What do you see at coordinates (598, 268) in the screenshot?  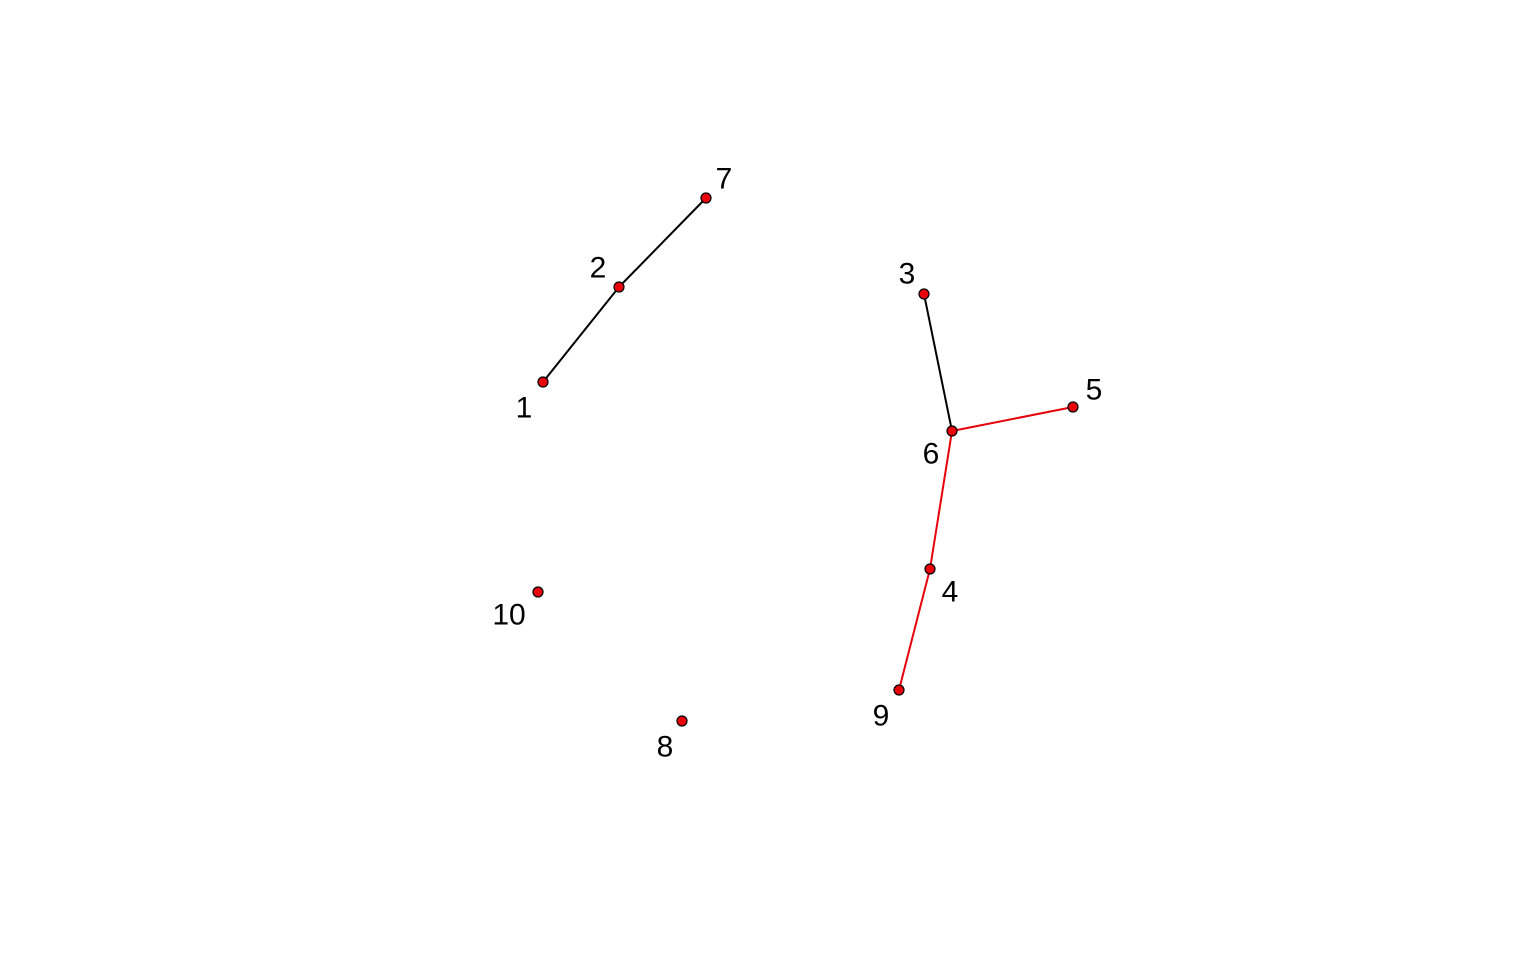 I see `node-label-2: 2` at bounding box center [598, 268].